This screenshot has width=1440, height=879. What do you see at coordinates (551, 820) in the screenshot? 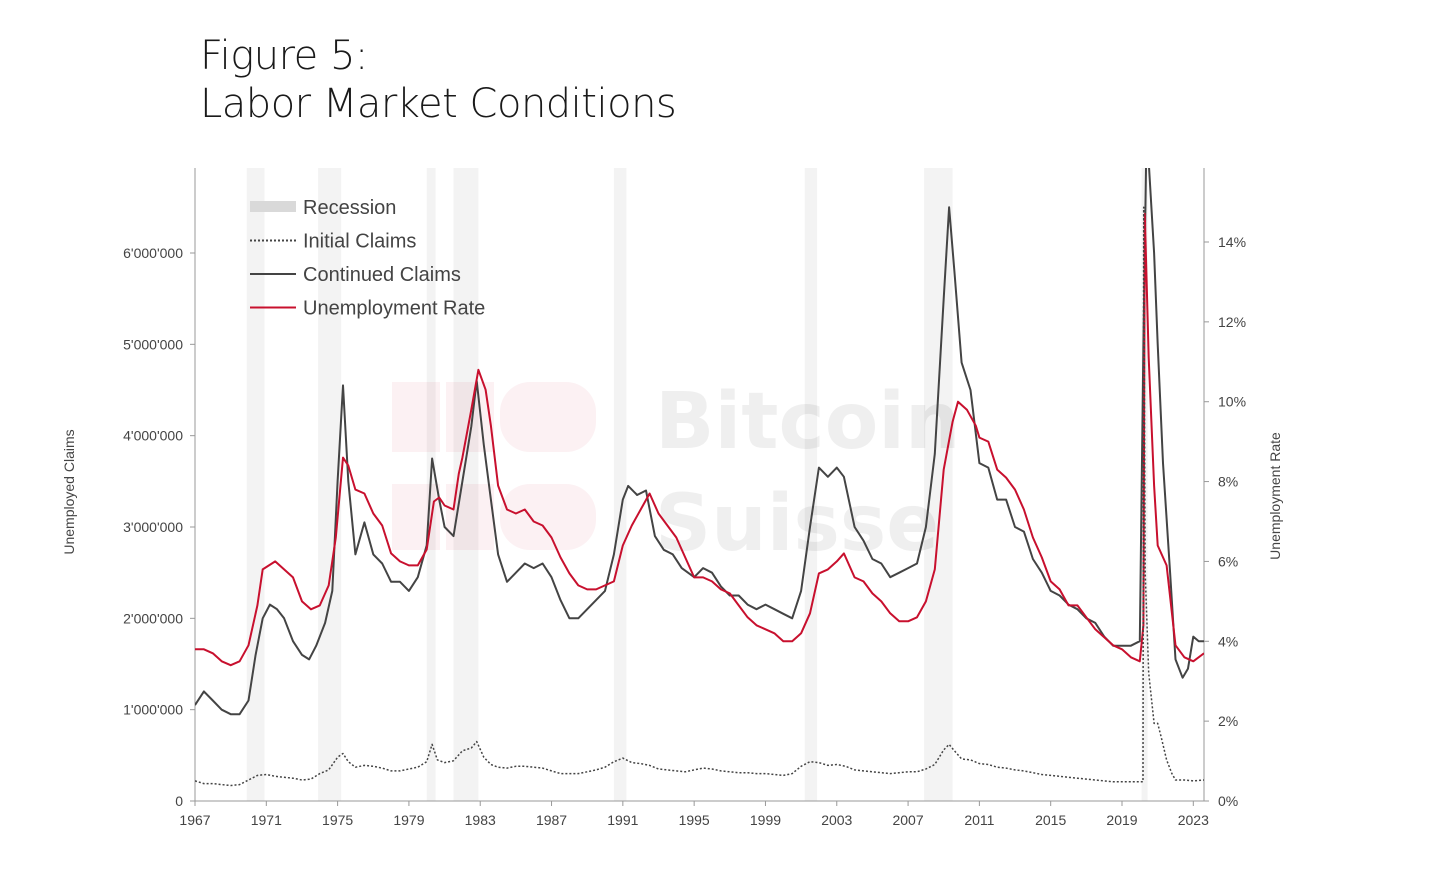
I see `x-tick-1987: 1987` at bounding box center [551, 820].